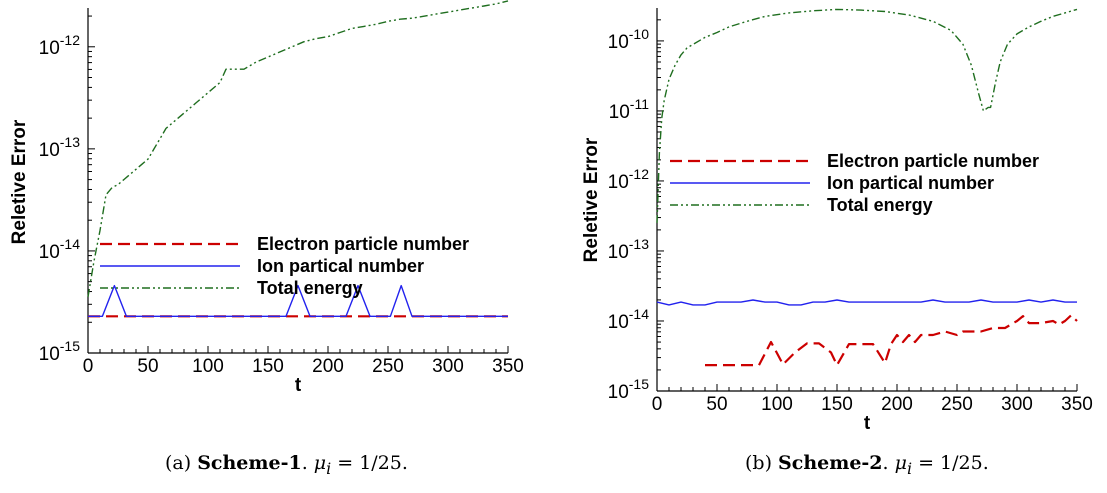  Describe the element at coordinates (508, 366) in the screenshot. I see `c1-x-tick-label: 350` at that location.